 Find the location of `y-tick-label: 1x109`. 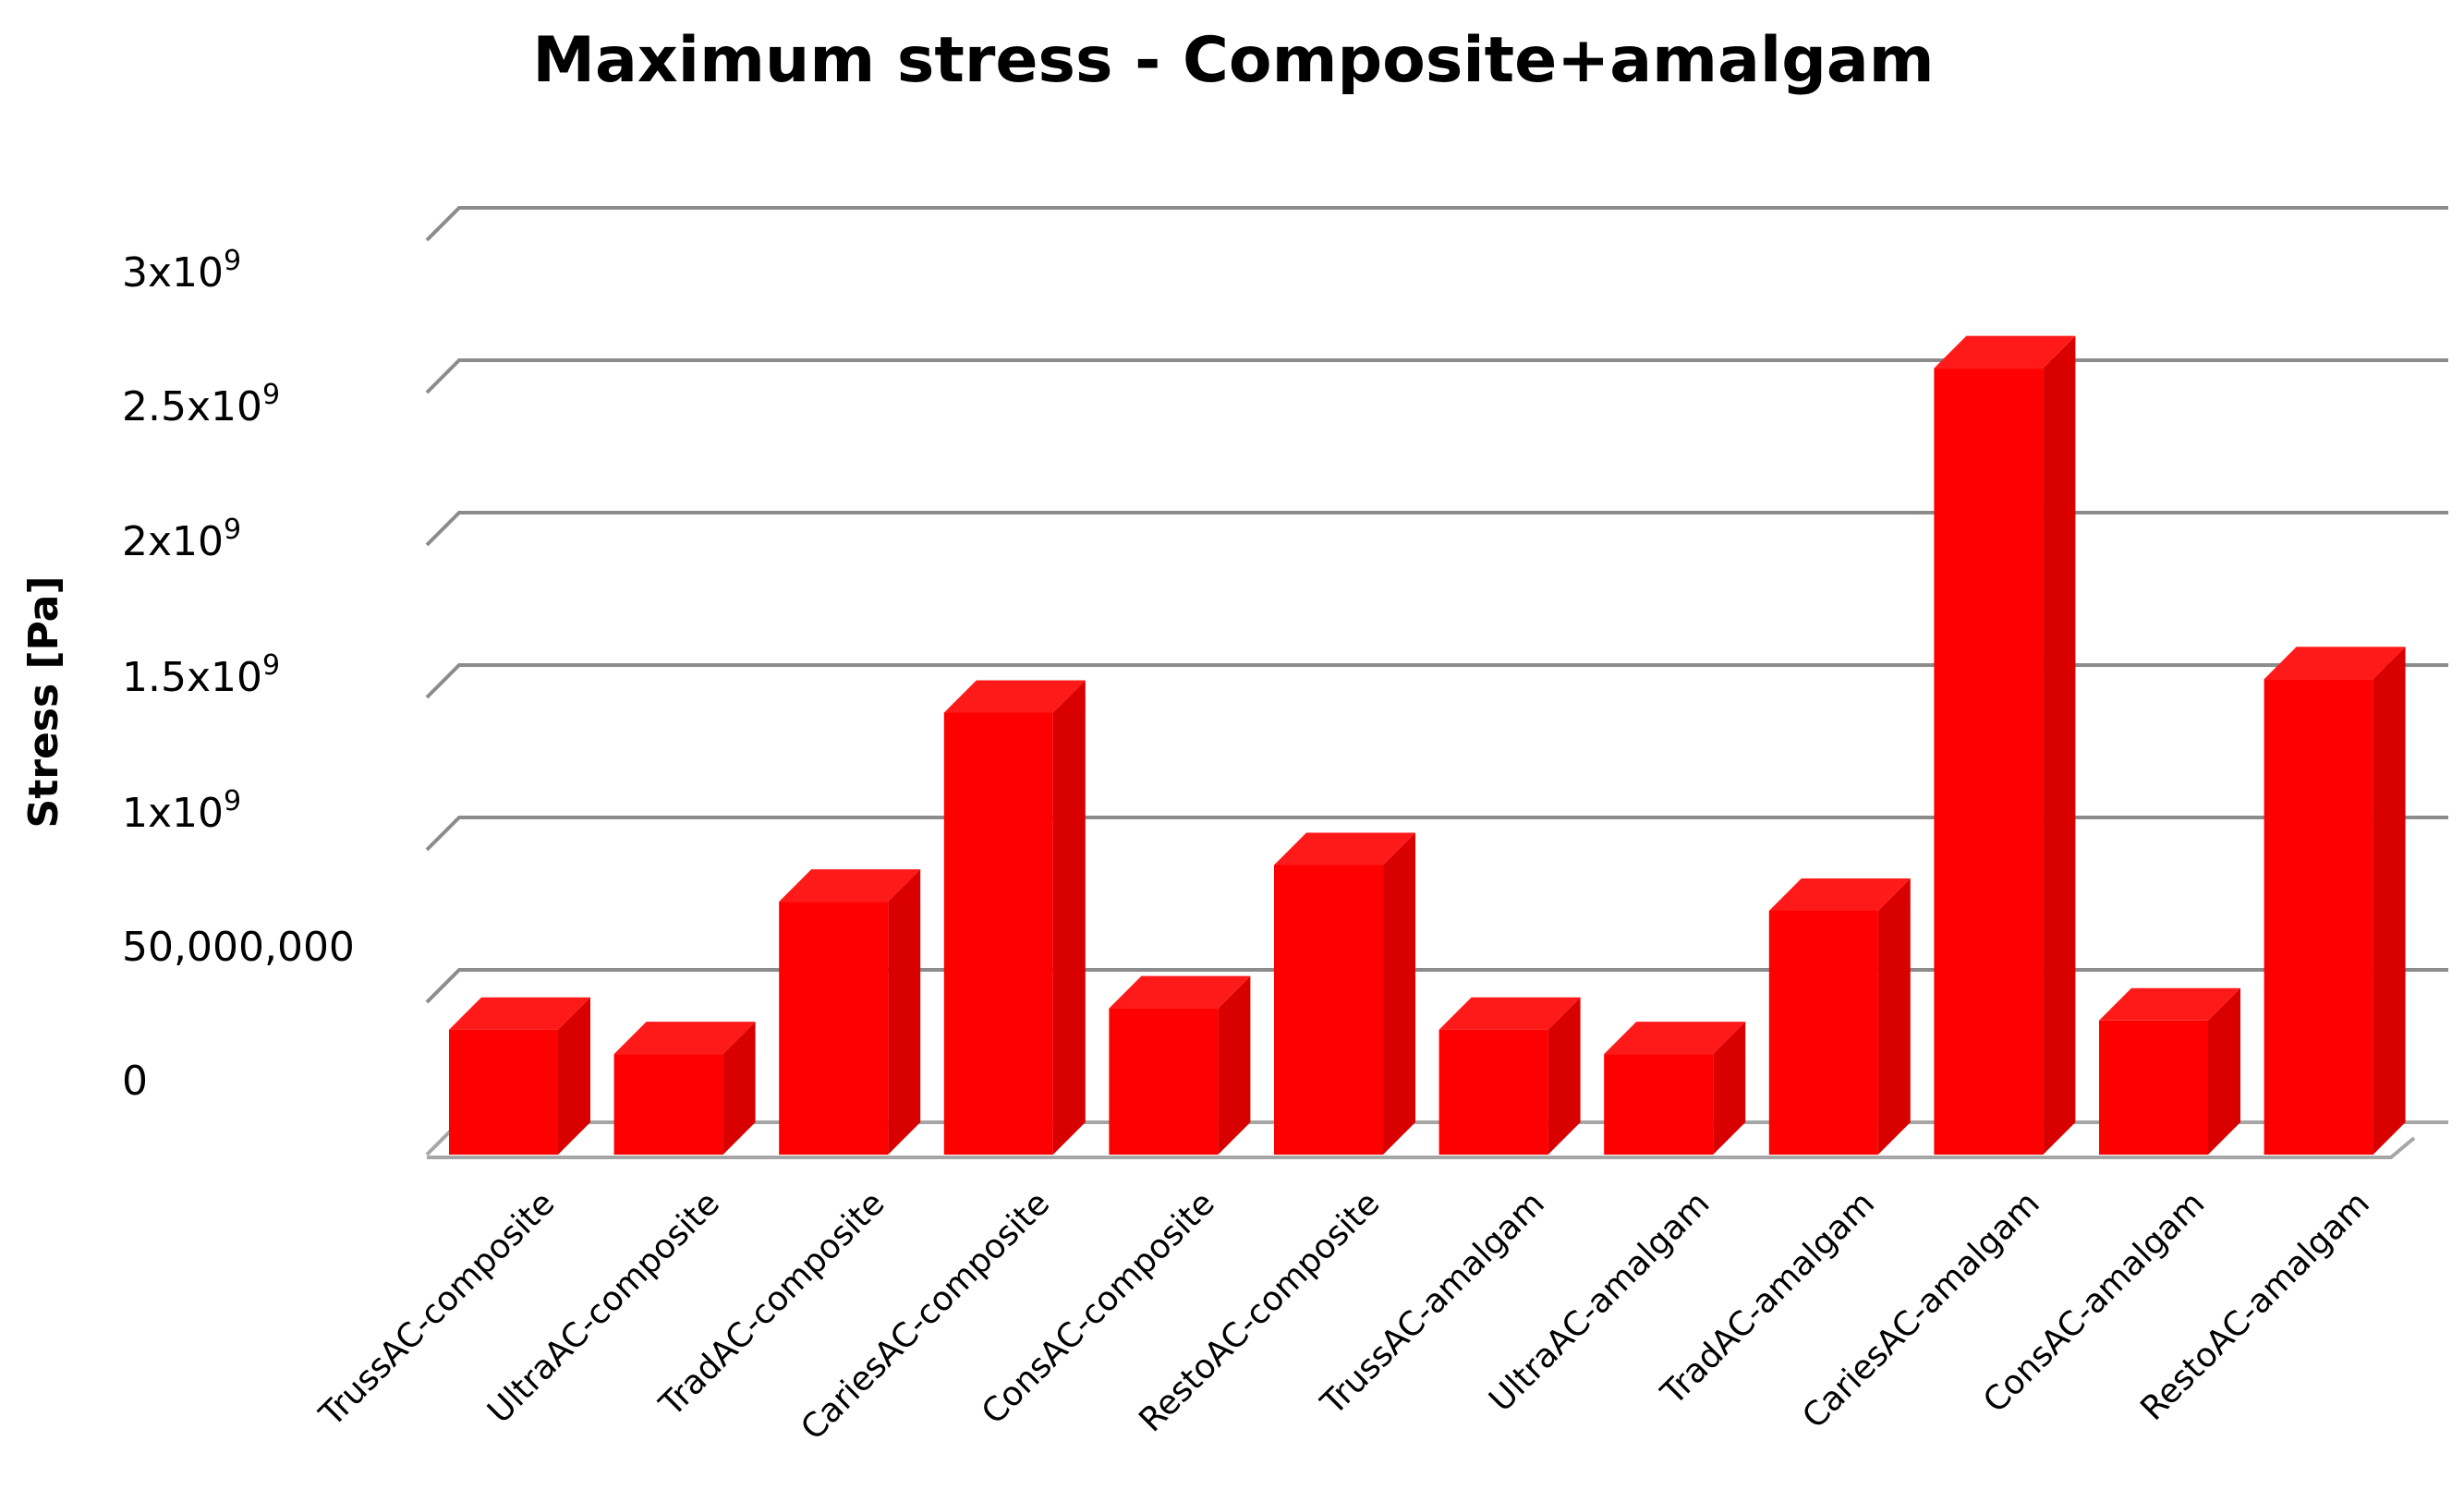

y-tick-label: 1x109 is located at coordinates (181, 811).